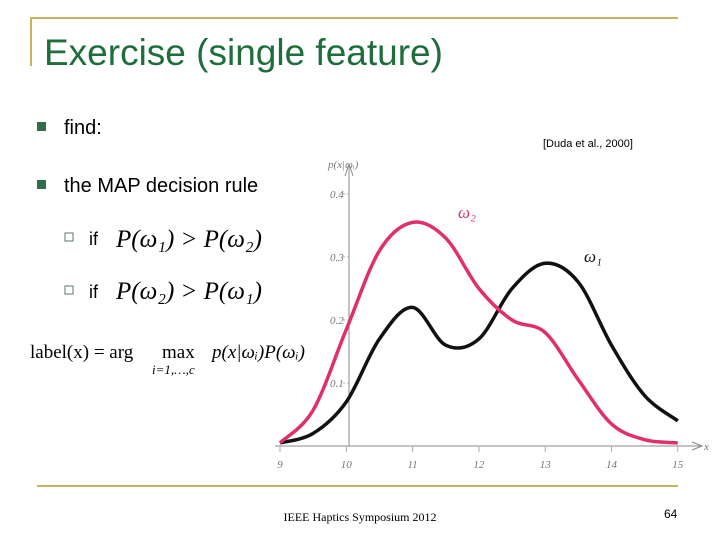  Describe the element at coordinates (467, 212) in the screenshot. I see `curve-label: ω₂` at that location.